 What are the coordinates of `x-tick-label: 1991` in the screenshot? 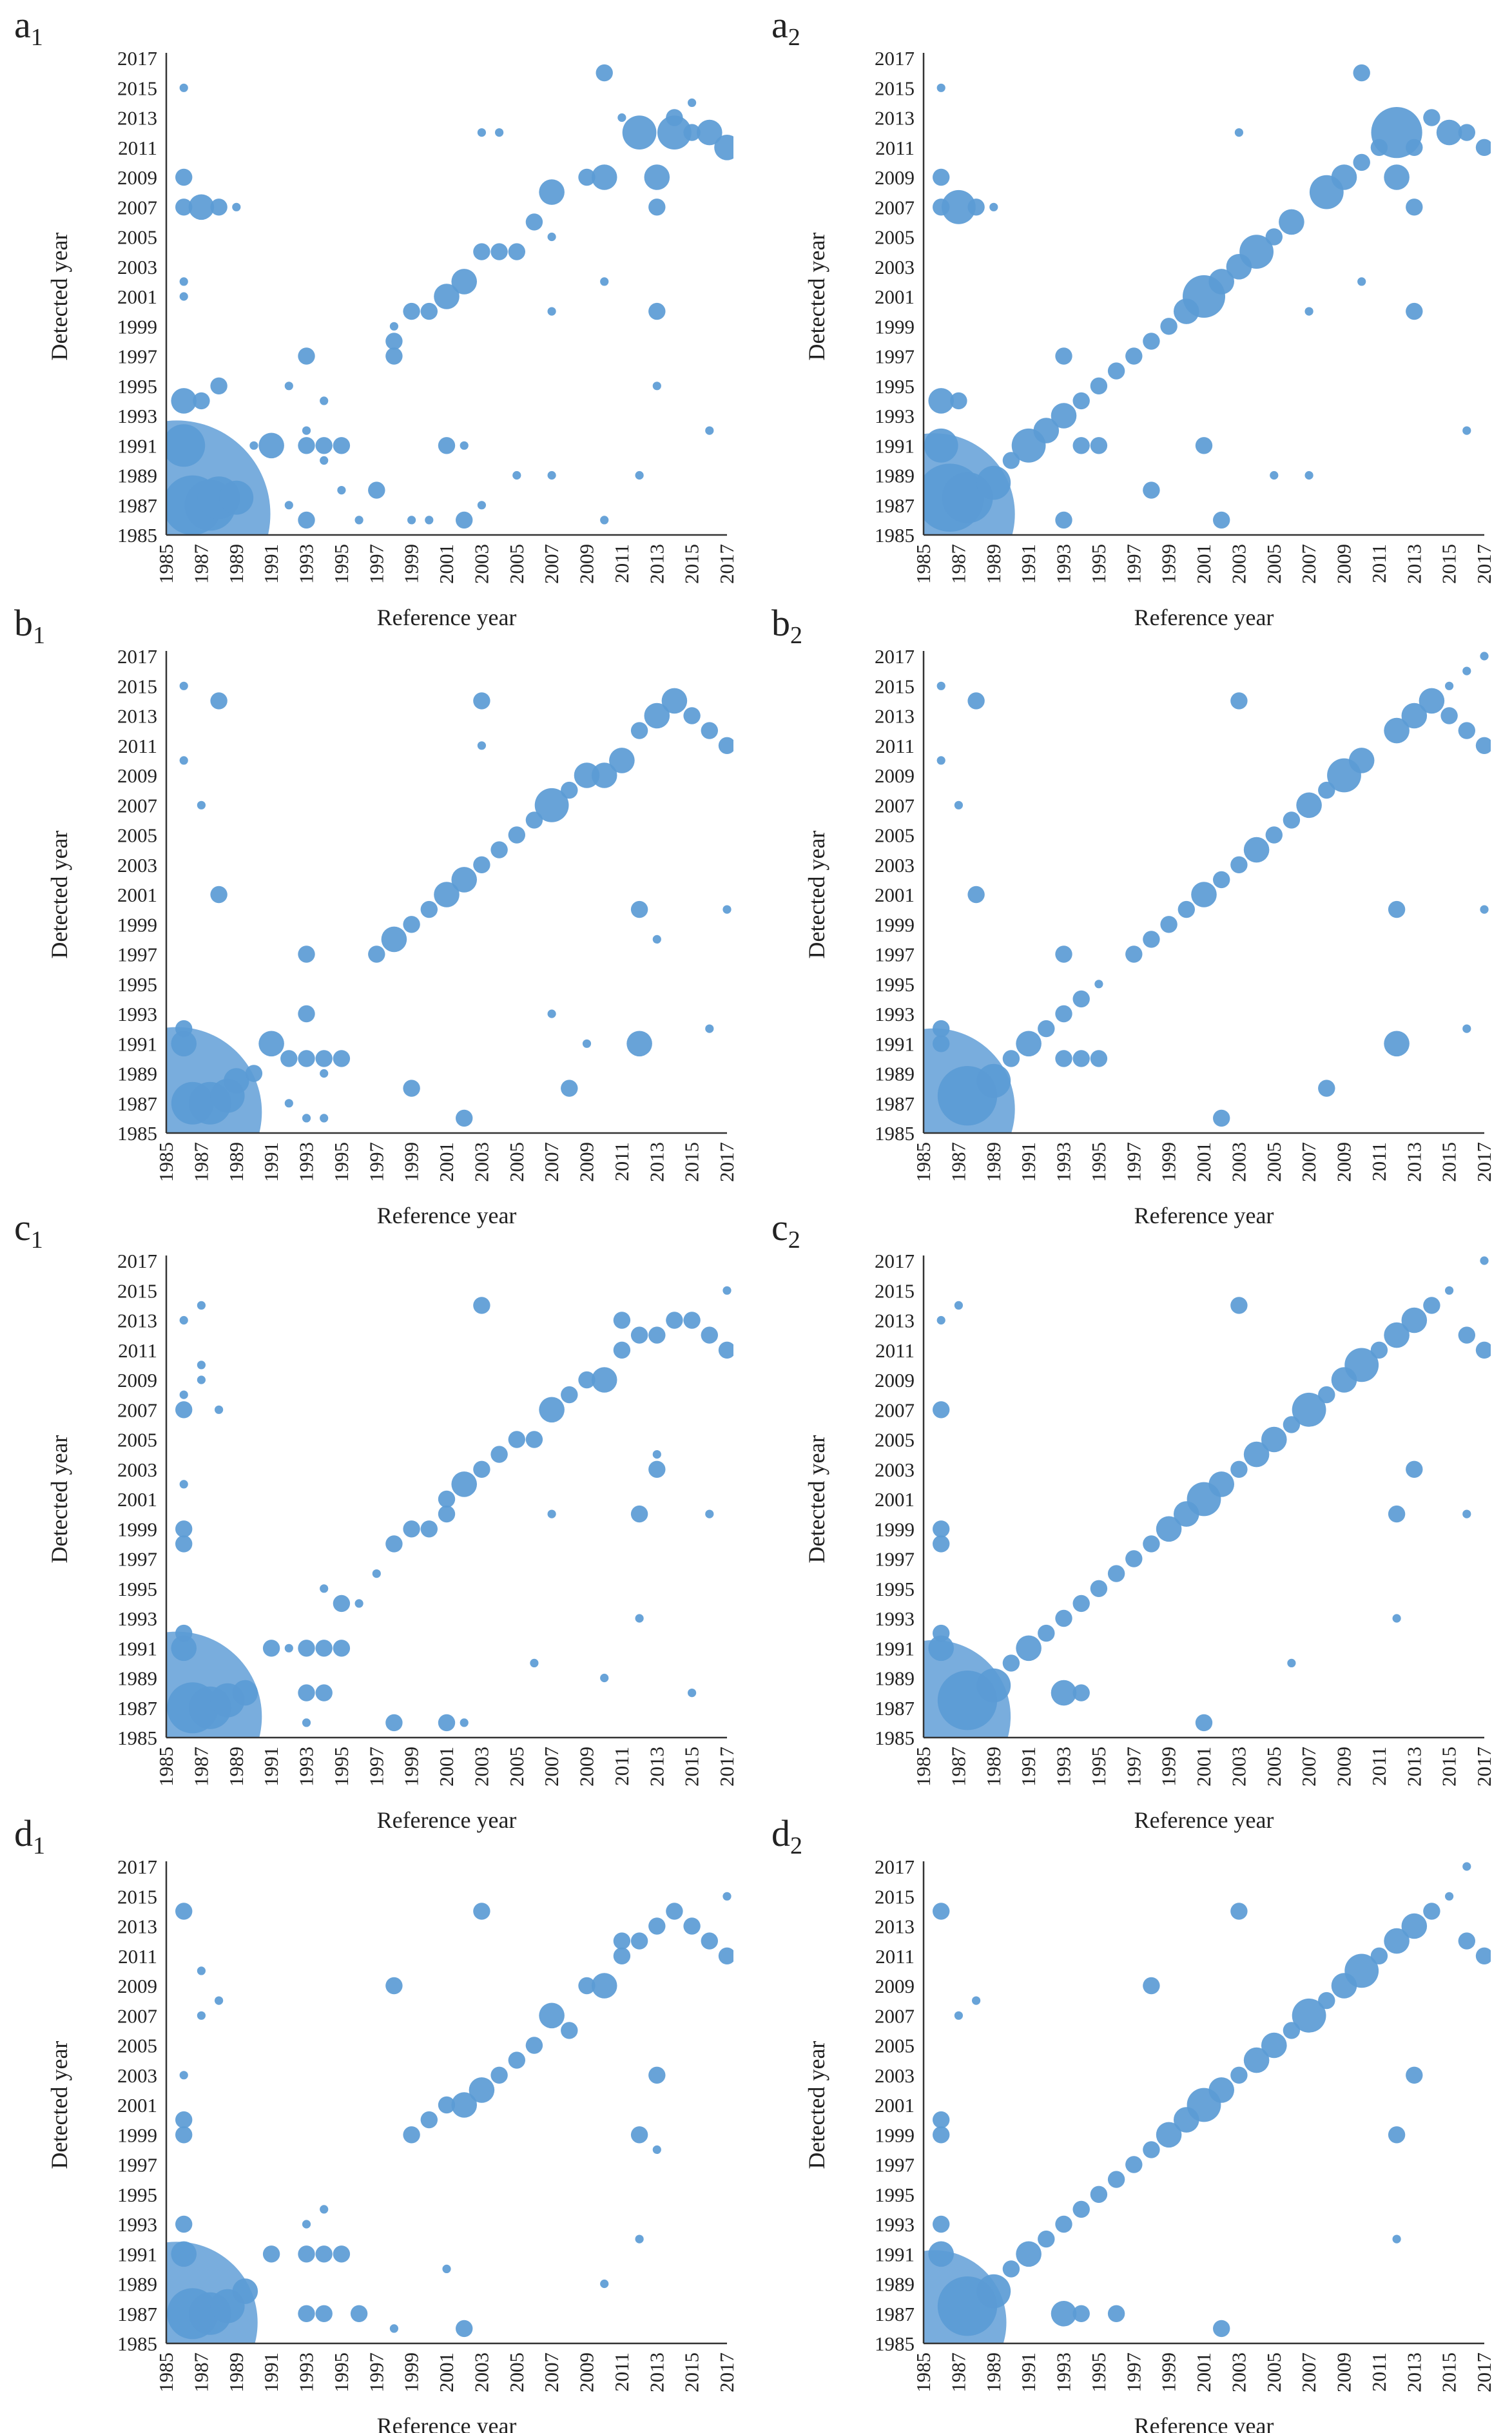 It's located at (271, 564).